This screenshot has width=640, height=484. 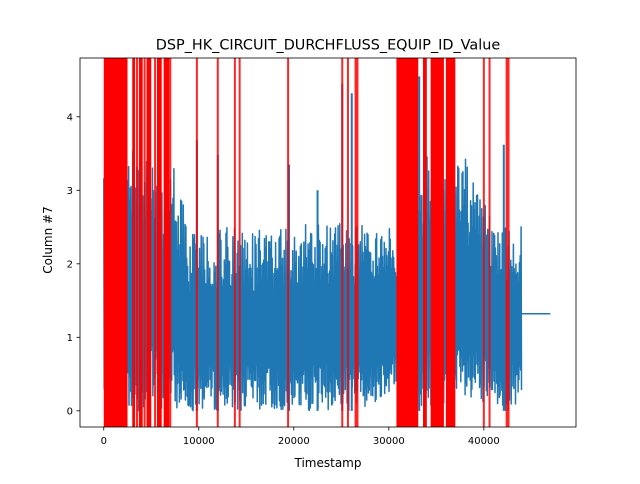 I want to click on y-axis-label: Column #7, so click(x=48, y=239).